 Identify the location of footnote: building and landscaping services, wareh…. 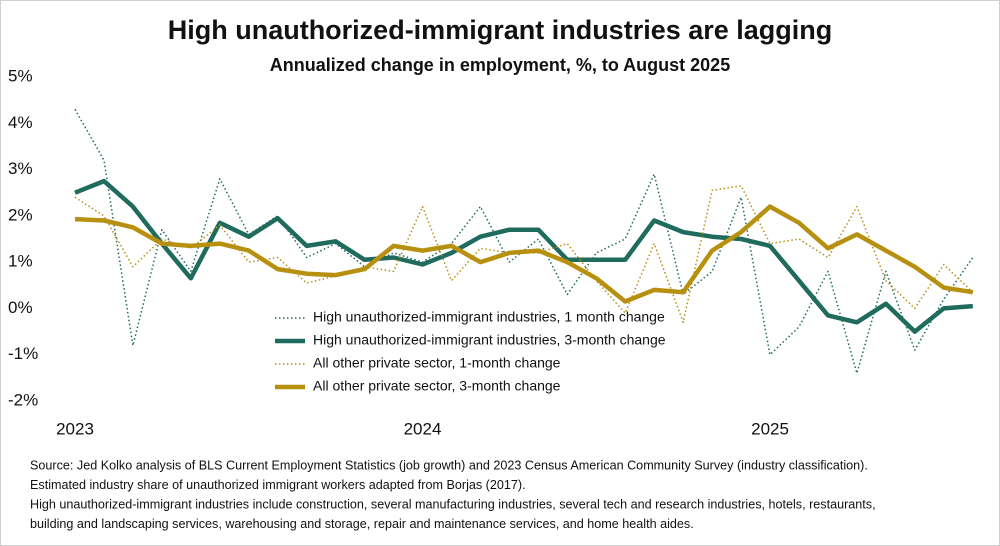
(362, 524).